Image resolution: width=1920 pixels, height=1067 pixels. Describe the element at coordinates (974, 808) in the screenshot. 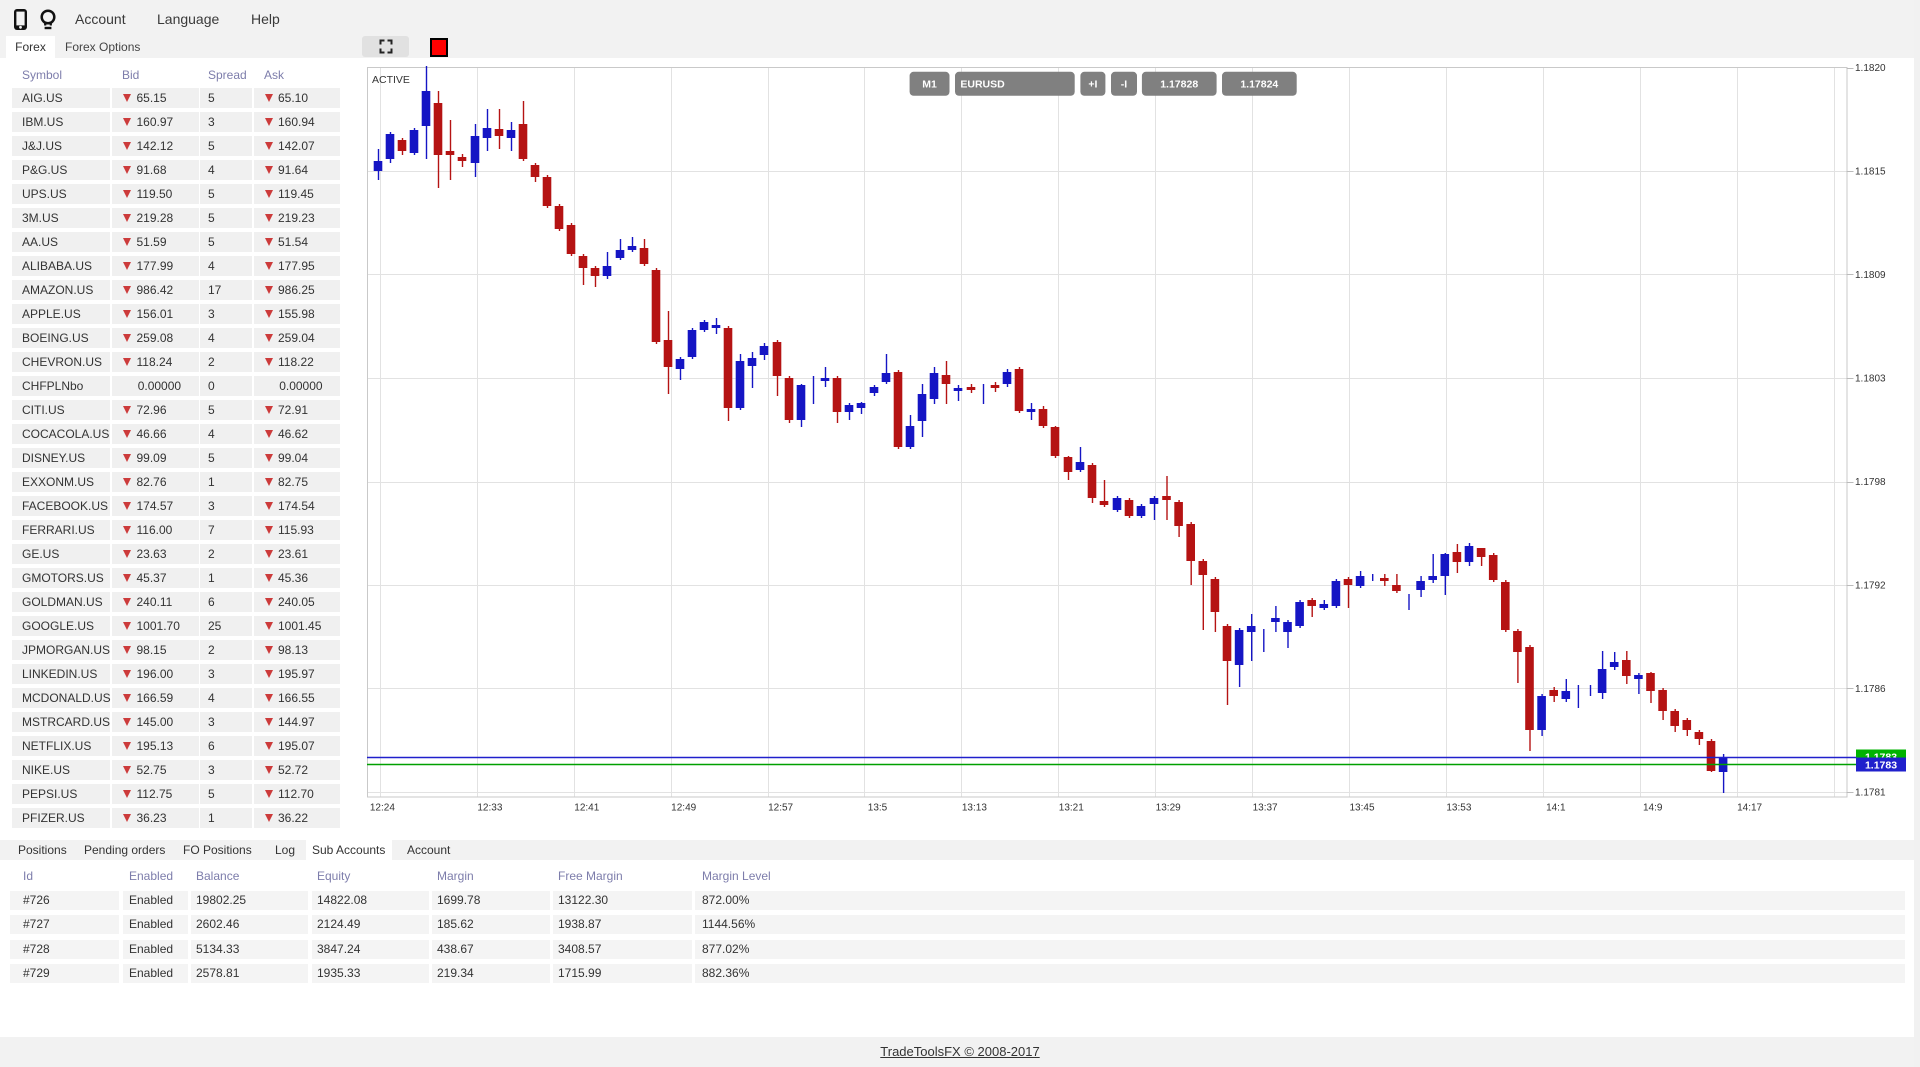

I see `svg-text: 13:13` at that location.